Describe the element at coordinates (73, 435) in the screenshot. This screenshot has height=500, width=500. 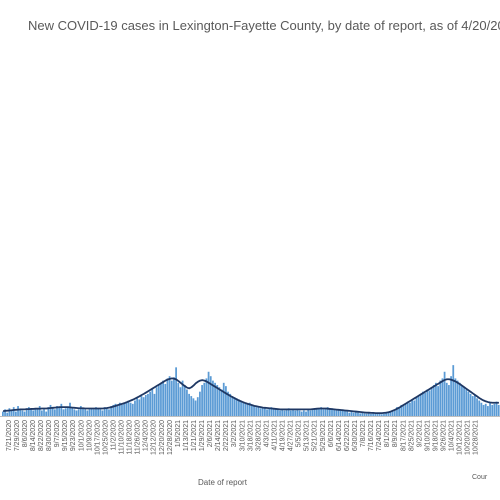
I see `x-tick-label: 9/23/2020` at that location.